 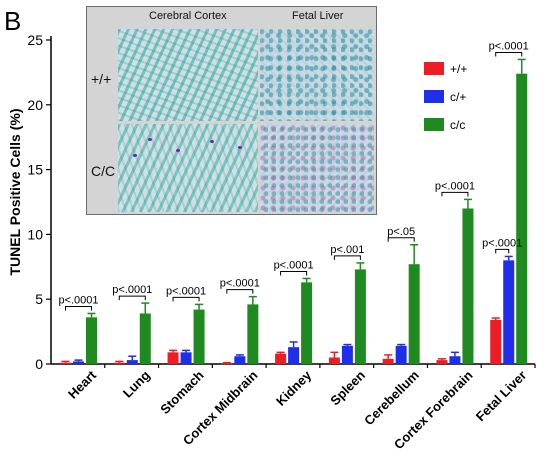 What do you see at coordinates (317, 75) in the screenshot?
I see `micrograph-liver-wt` at bounding box center [317, 75].